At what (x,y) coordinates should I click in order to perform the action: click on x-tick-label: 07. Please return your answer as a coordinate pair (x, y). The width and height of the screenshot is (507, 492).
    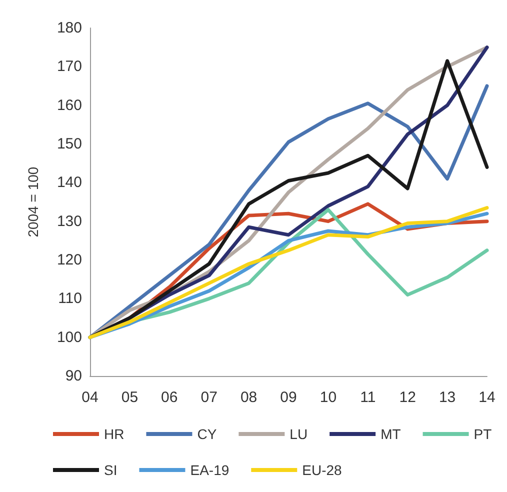
    Looking at the image, I should click on (209, 397).